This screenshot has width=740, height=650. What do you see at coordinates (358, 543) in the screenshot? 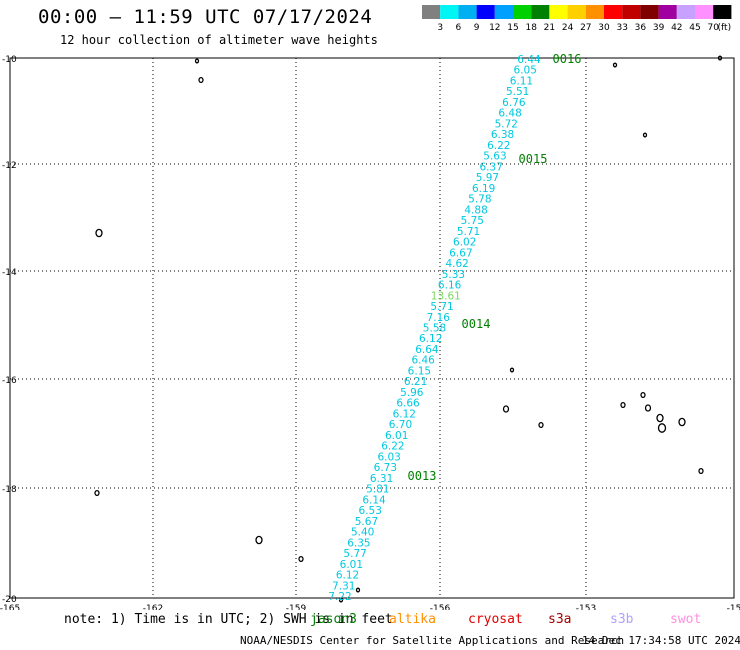
I see `wave-height-reading: 6.35` at bounding box center [358, 543].